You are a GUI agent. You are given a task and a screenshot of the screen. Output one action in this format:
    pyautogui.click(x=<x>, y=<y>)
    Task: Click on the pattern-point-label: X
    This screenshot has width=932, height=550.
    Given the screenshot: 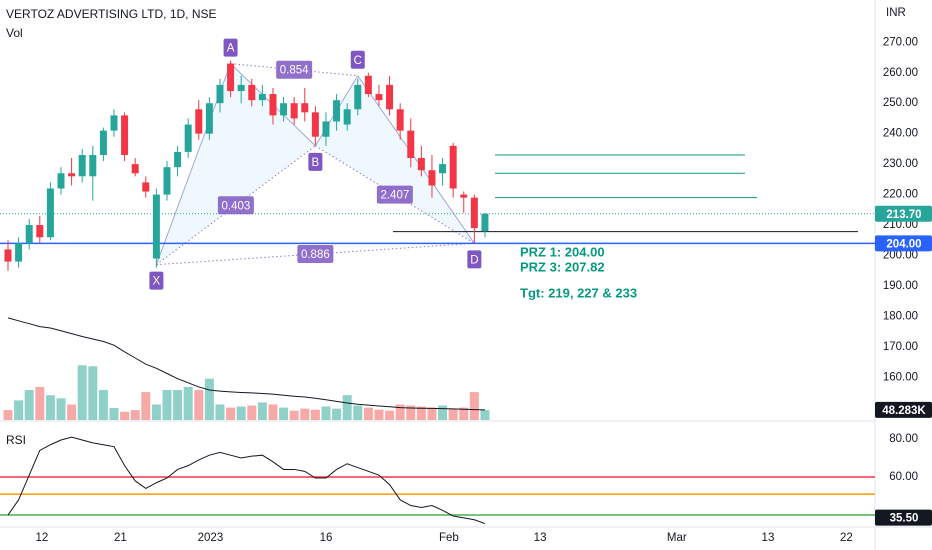 What is the action you would take?
    pyautogui.click(x=157, y=282)
    